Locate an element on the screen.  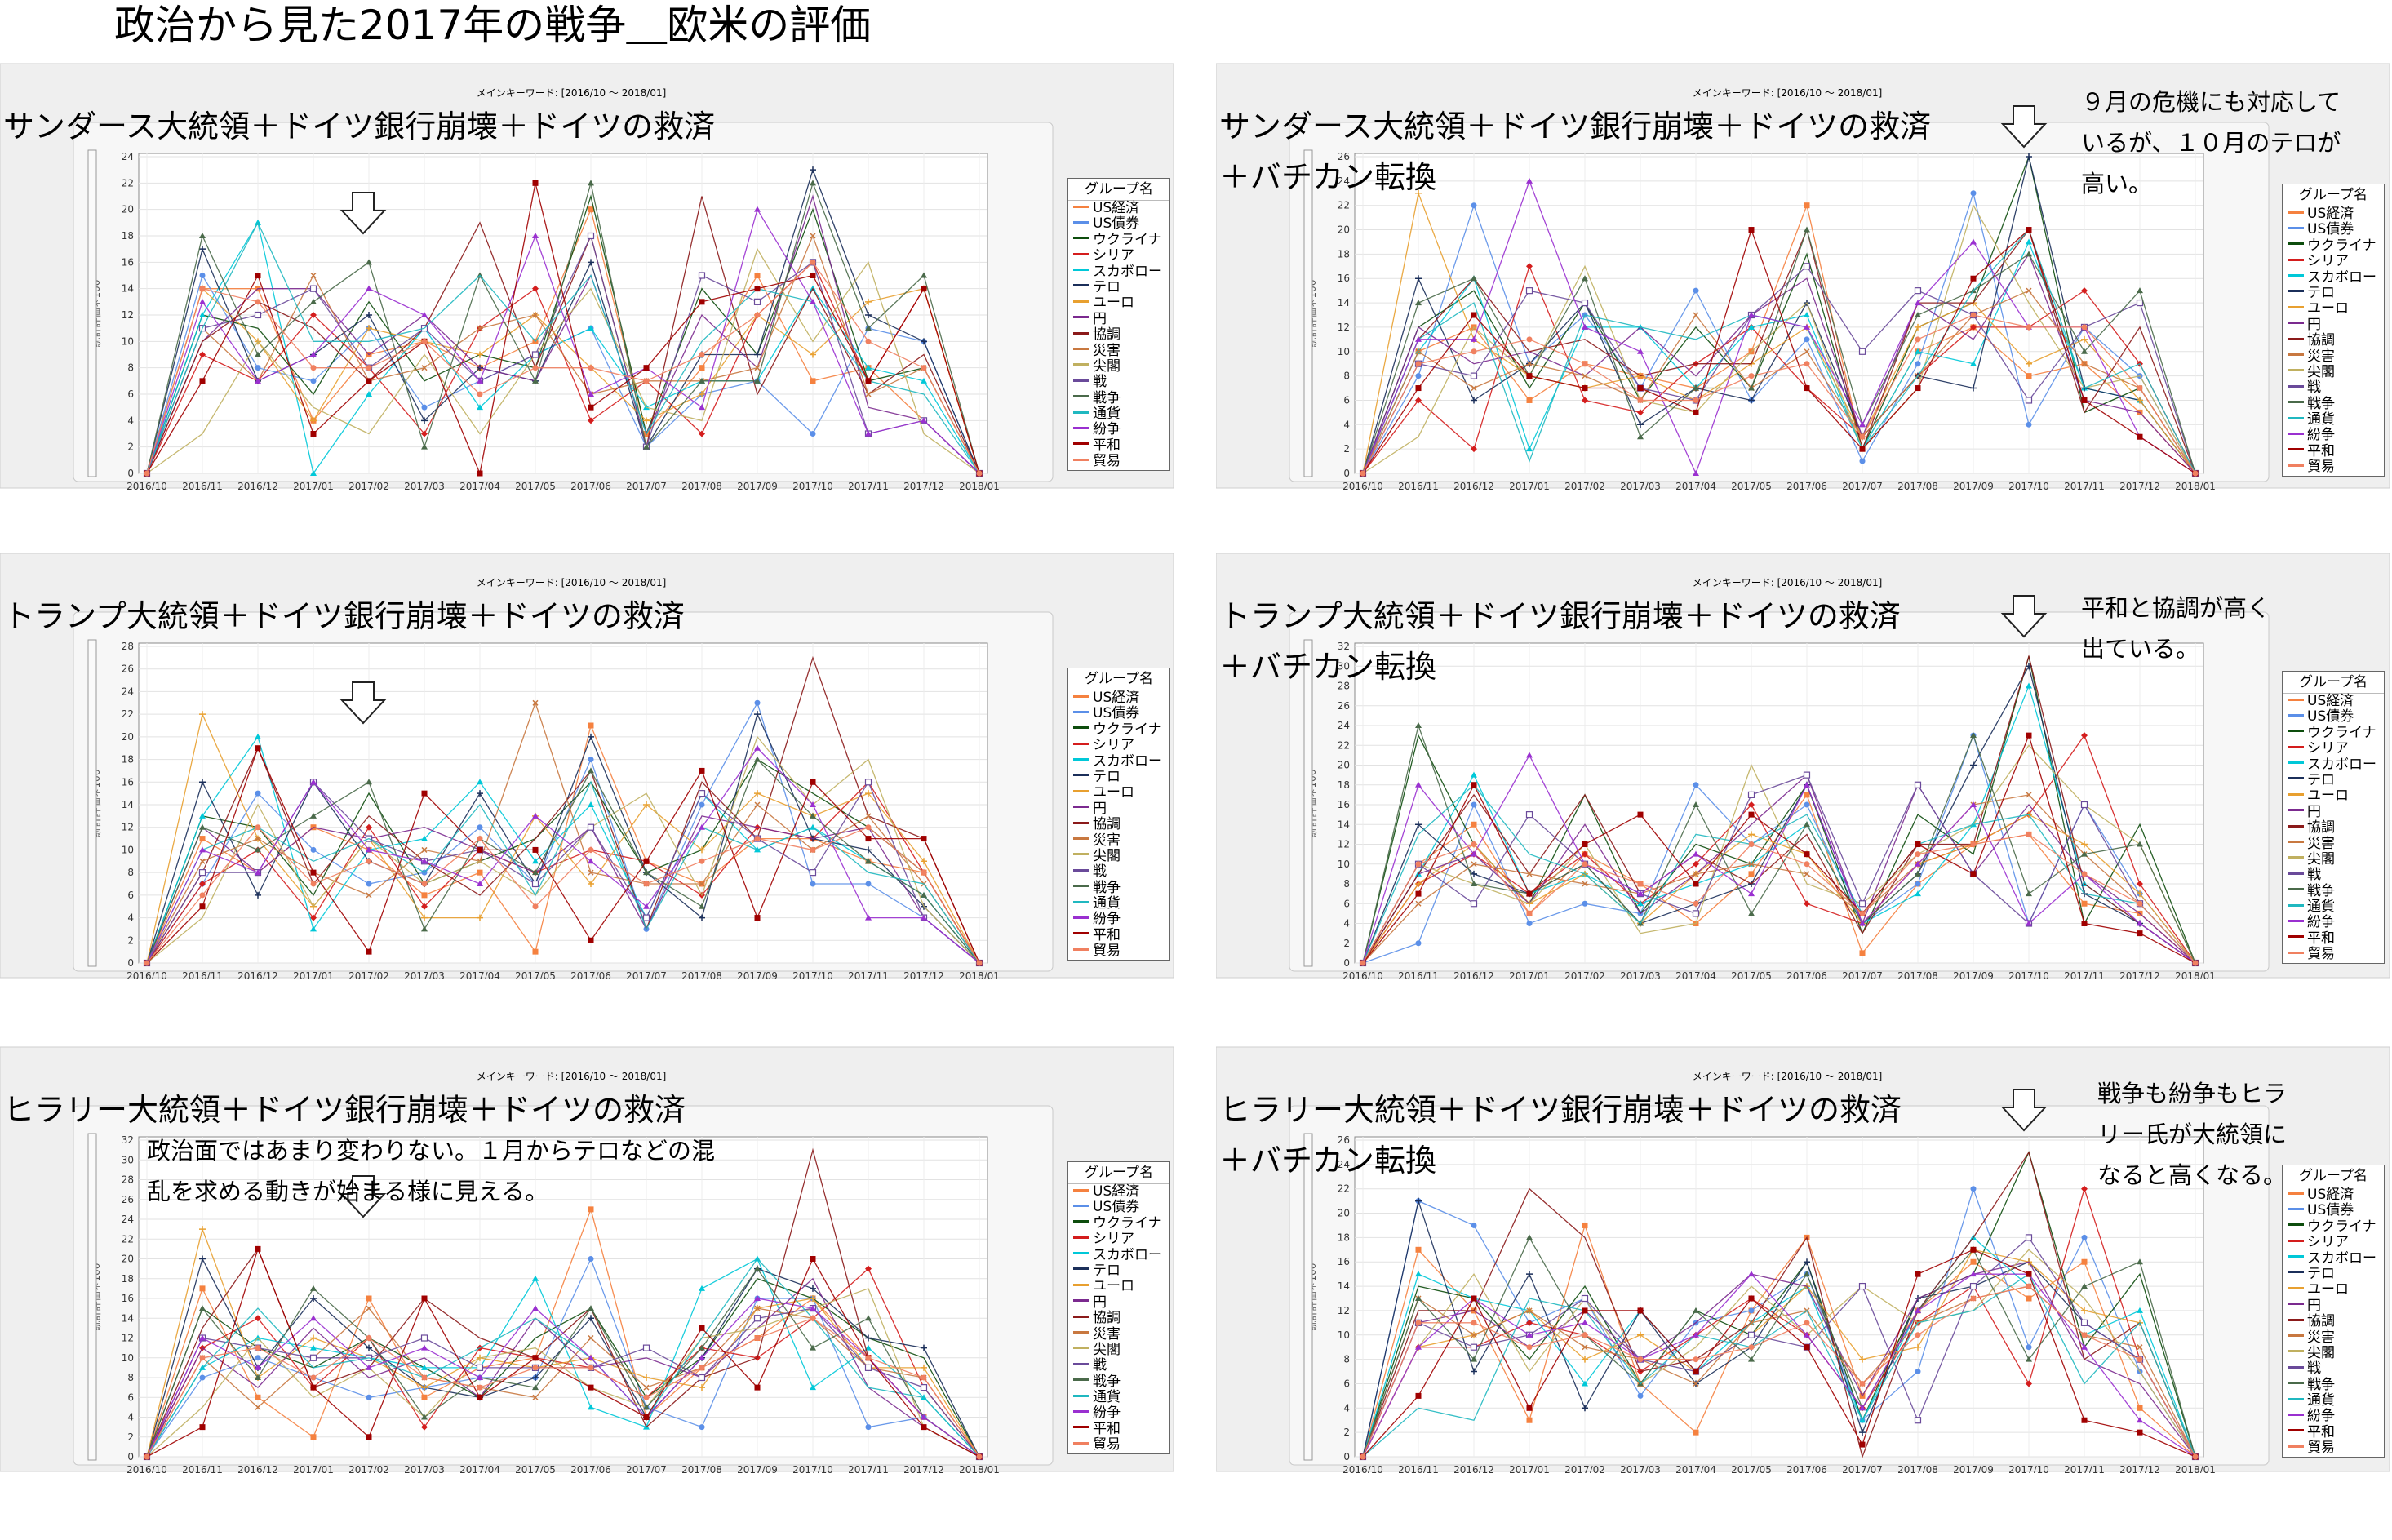
legend-label: US経済 is located at coordinates (1116, 208).